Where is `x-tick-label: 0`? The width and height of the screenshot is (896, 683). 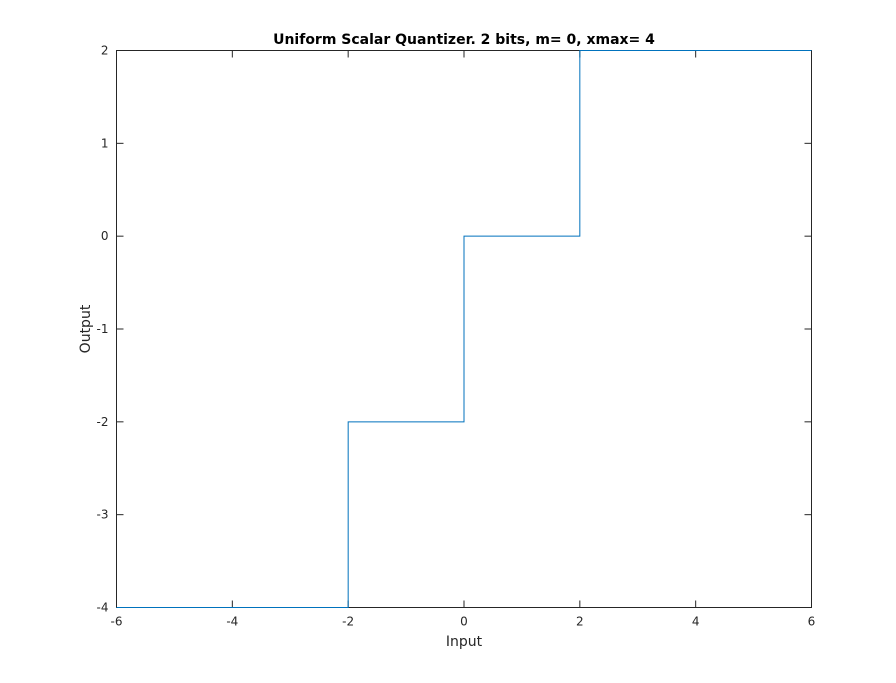 x-tick-label: 0 is located at coordinates (464, 622).